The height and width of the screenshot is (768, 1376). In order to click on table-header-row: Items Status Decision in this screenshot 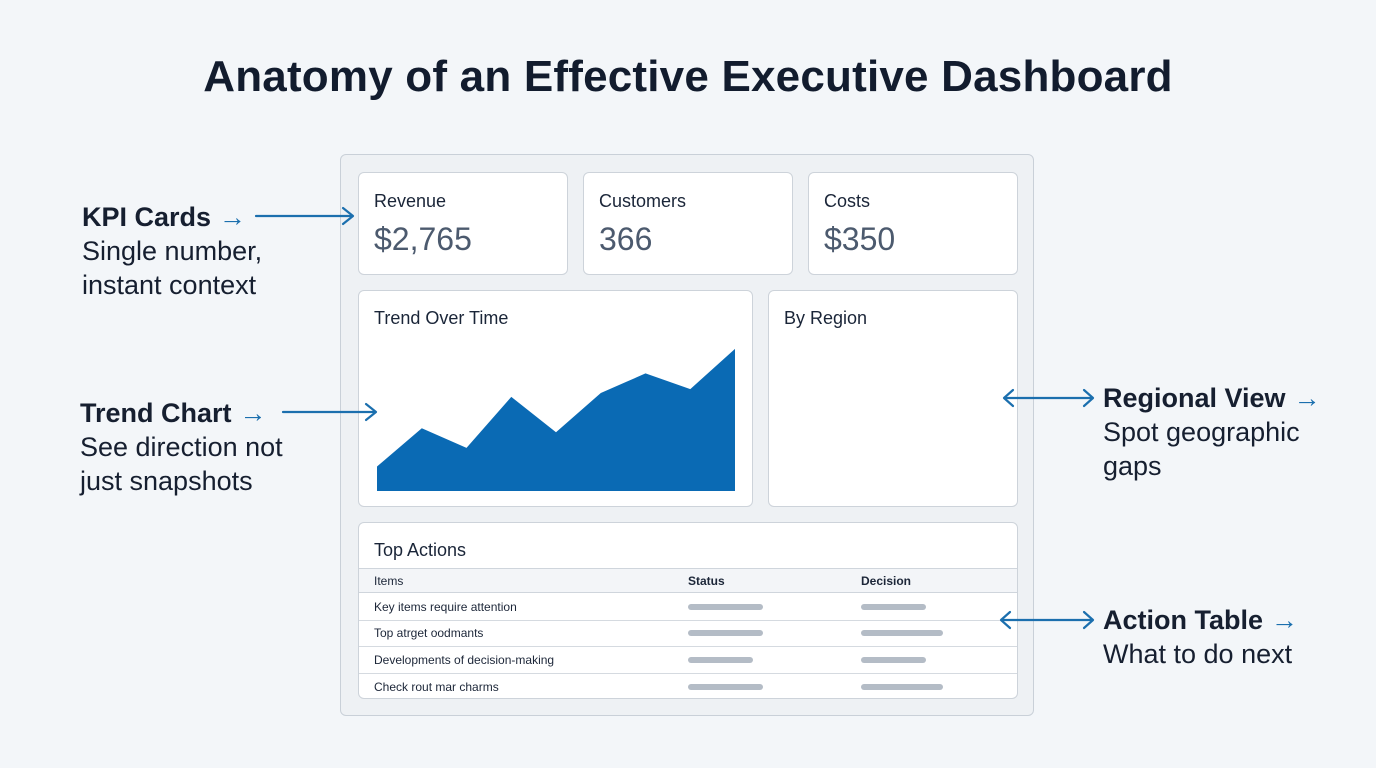, I will do `click(688, 580)`.